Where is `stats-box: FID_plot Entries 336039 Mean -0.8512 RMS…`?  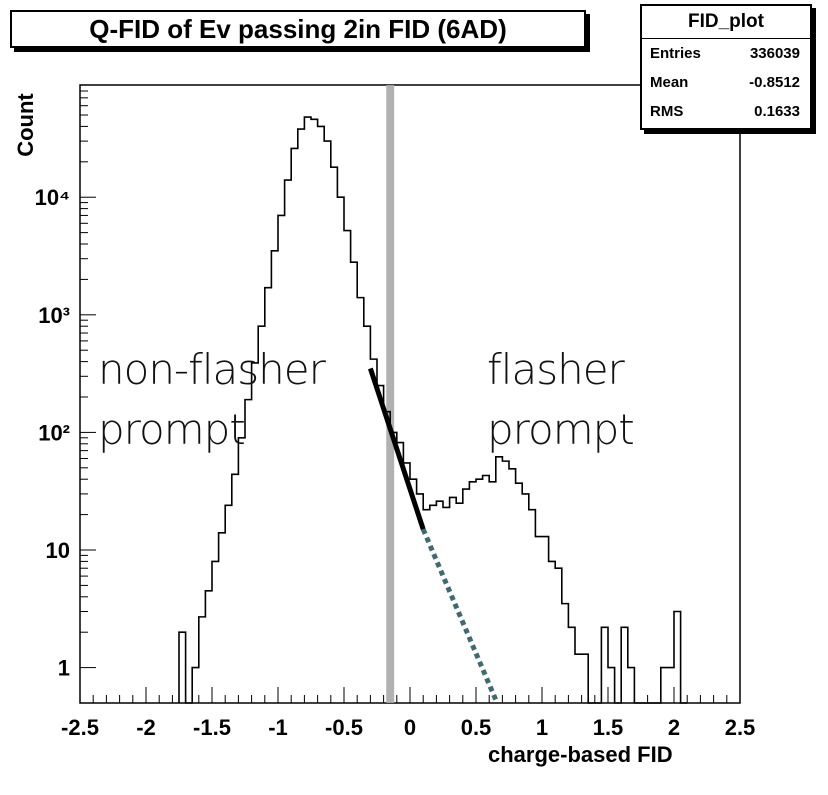
stats-box: FID_plot Entries 336039 Mean -0.8512 RMS… is located at coordinates (726, 67).